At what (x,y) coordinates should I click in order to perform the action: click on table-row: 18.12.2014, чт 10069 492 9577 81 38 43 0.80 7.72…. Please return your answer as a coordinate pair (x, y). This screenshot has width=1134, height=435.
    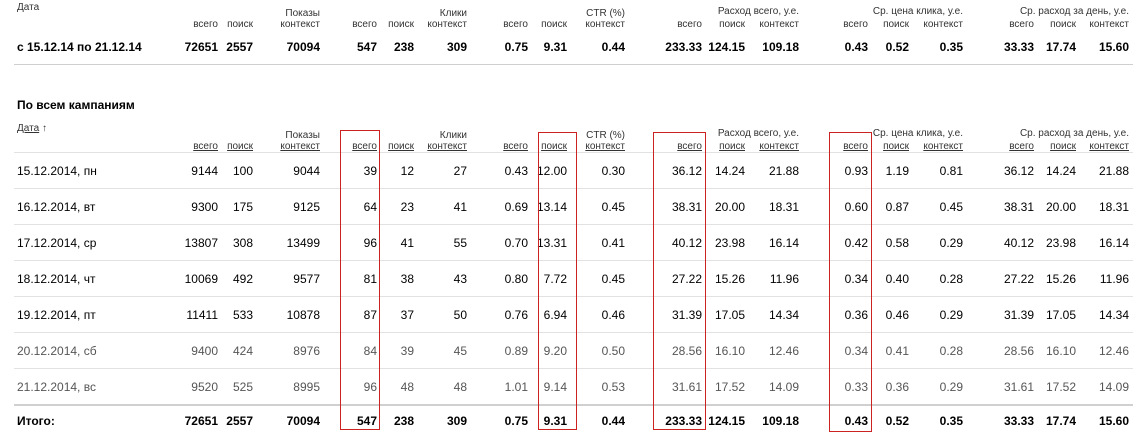
    Looking at the image, I should click on (573, 278).